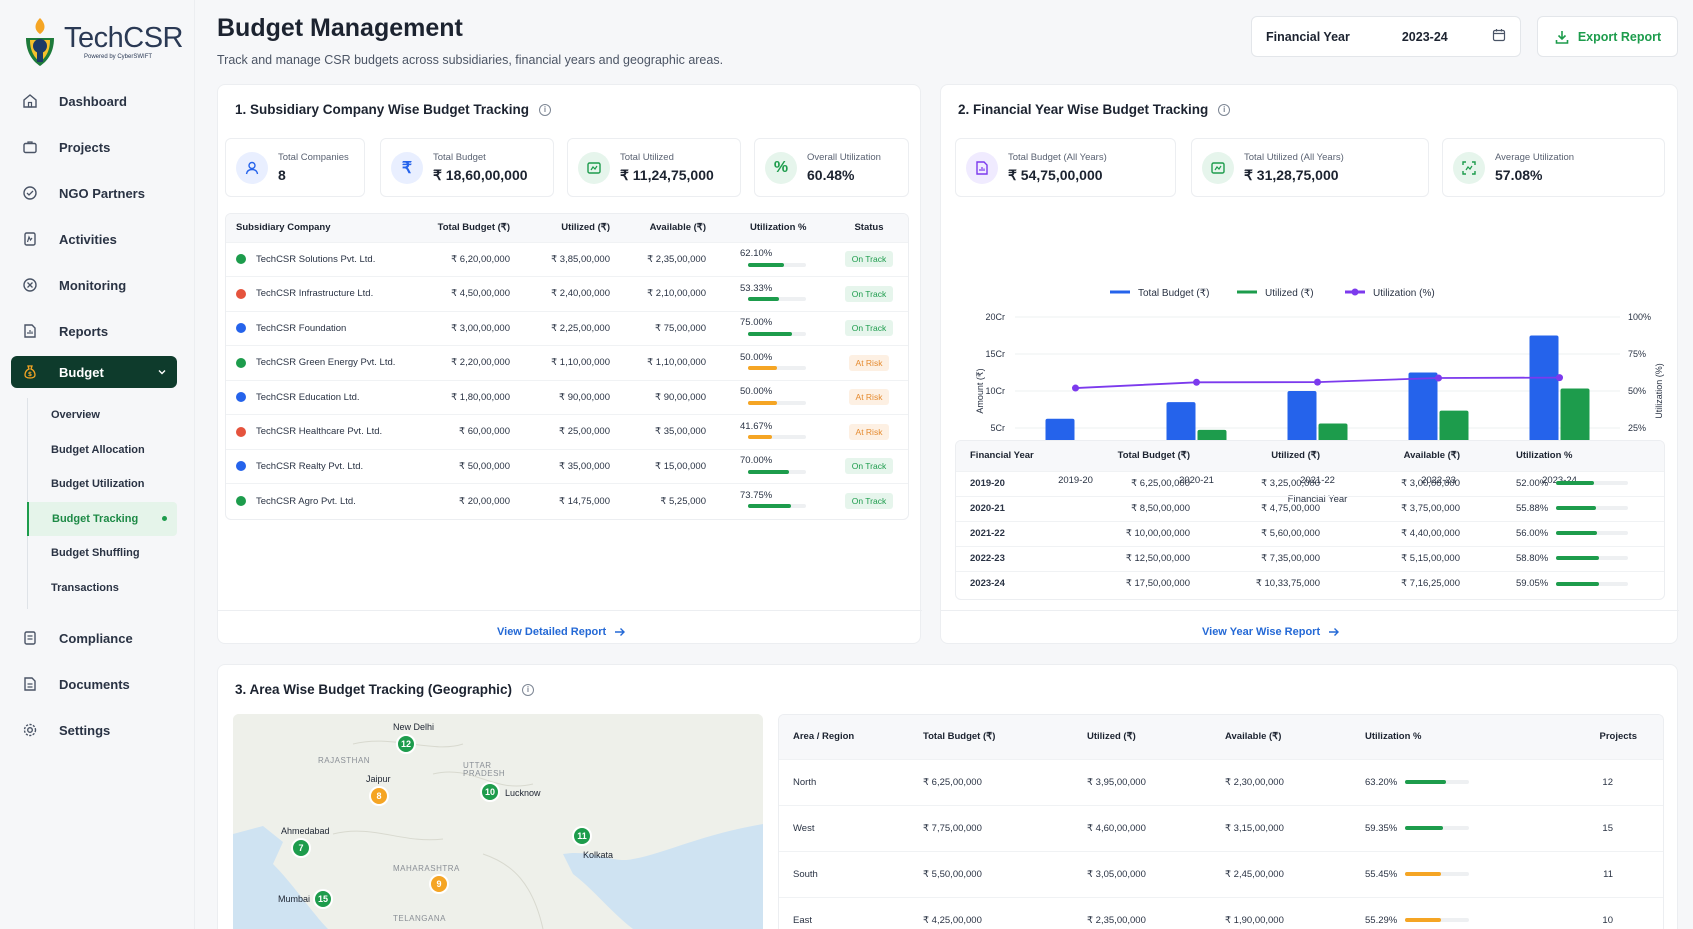 The height and width of the screenshot is (929, 1693). Describe the element at coordinates (869, 431) in the screenshot. I see `status-badge: At Risk` at that location.